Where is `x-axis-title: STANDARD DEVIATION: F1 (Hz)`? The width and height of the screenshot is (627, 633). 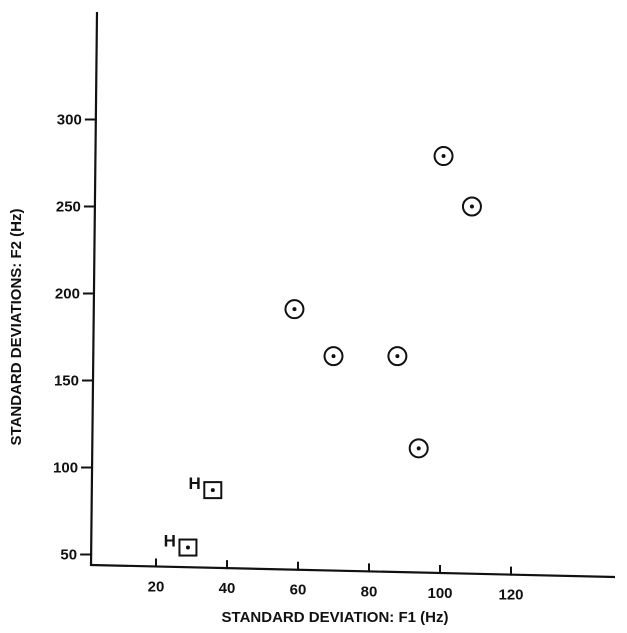 x-axis-title: STANDARD DEVIATION: F1 (Hz) is located at coordinates (335, 617).